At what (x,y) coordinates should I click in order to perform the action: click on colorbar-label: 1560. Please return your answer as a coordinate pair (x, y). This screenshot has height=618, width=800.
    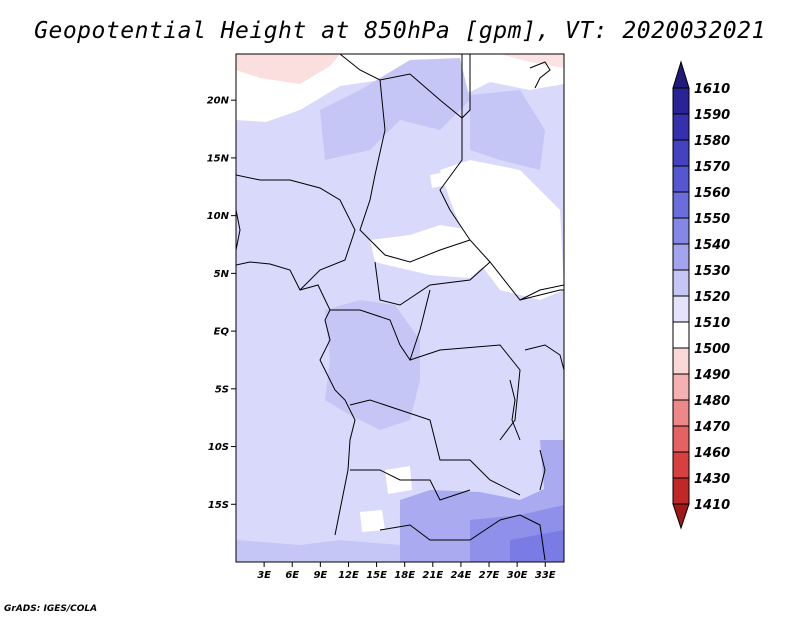
    Looking at the image, I should click on (712, 193).